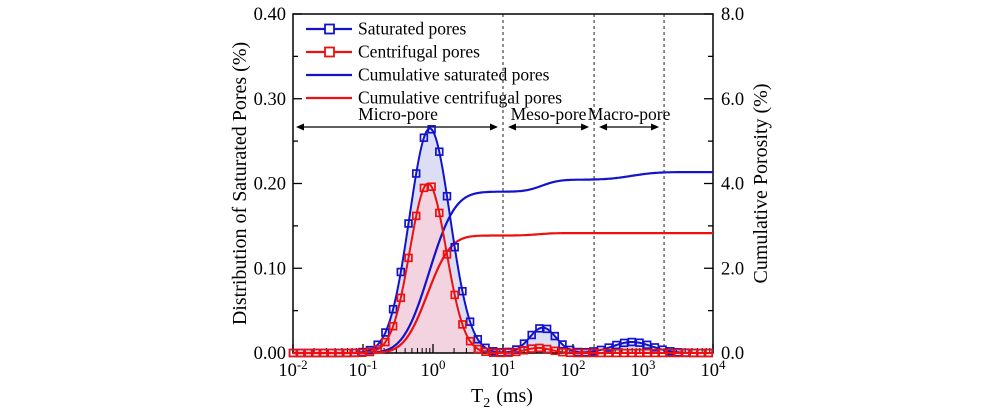 The image size is (1004, 413). Describe the element at coordinates (514, 396) in the screenshot. I see `x-axis-title-unit: (ms)` at that location.